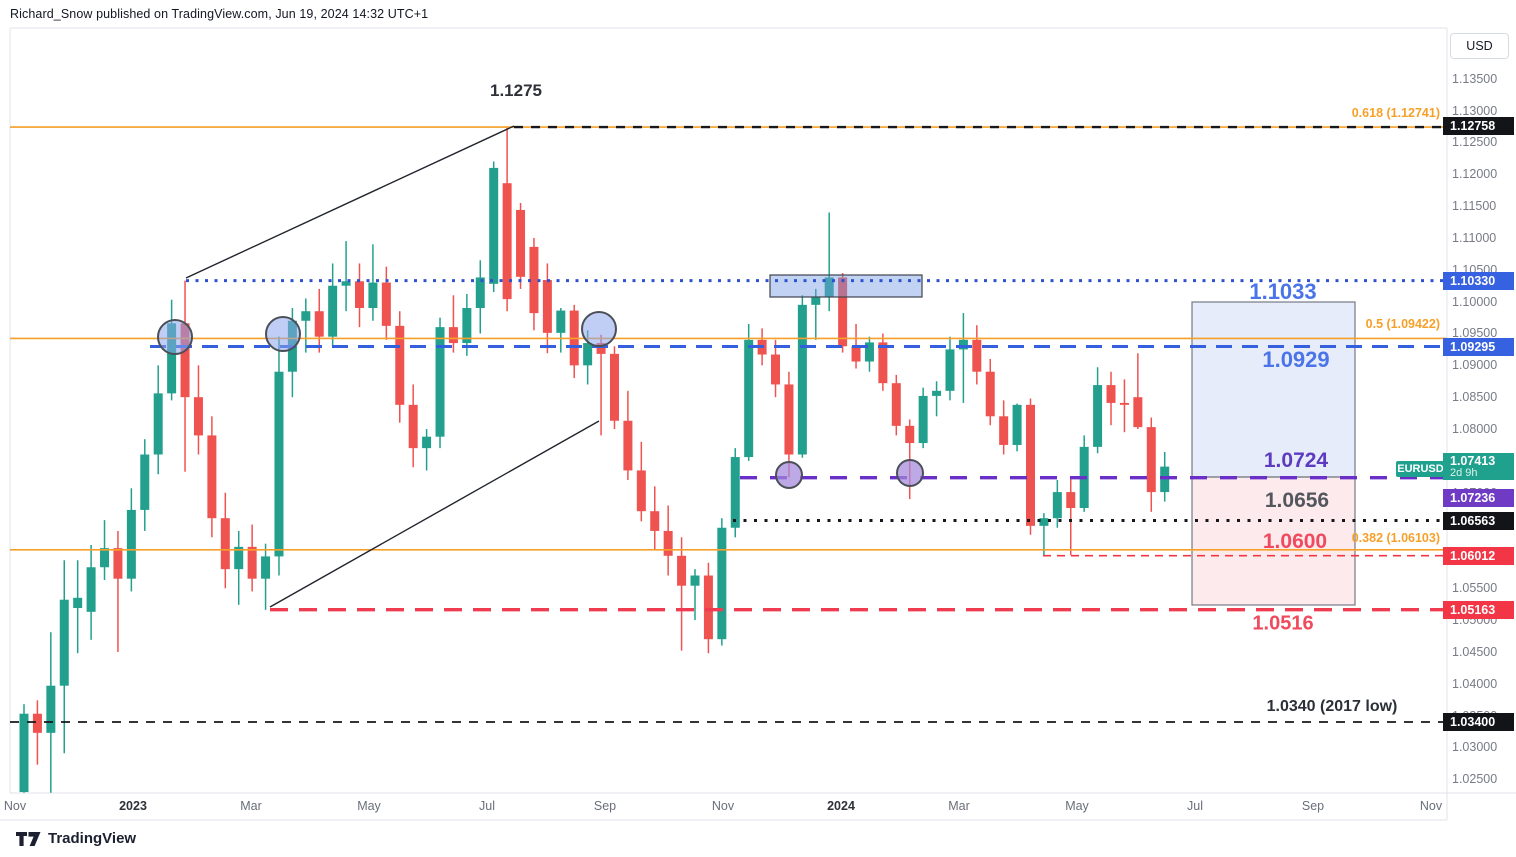  I want to click on symbol-tag: EURUSD, so click(1420, 469).